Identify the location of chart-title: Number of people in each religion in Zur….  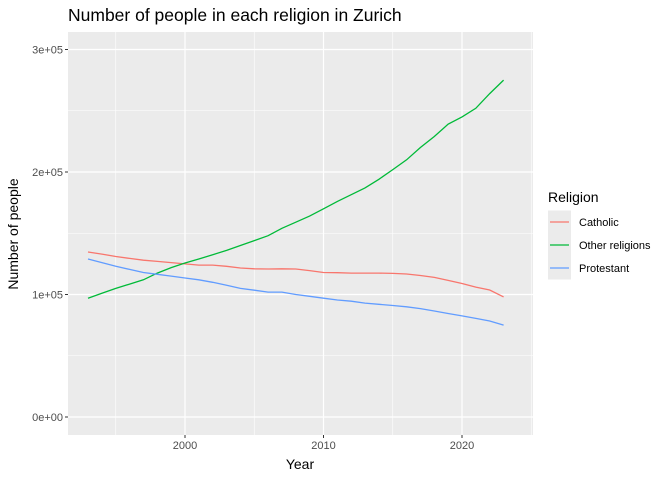
(235, 15).